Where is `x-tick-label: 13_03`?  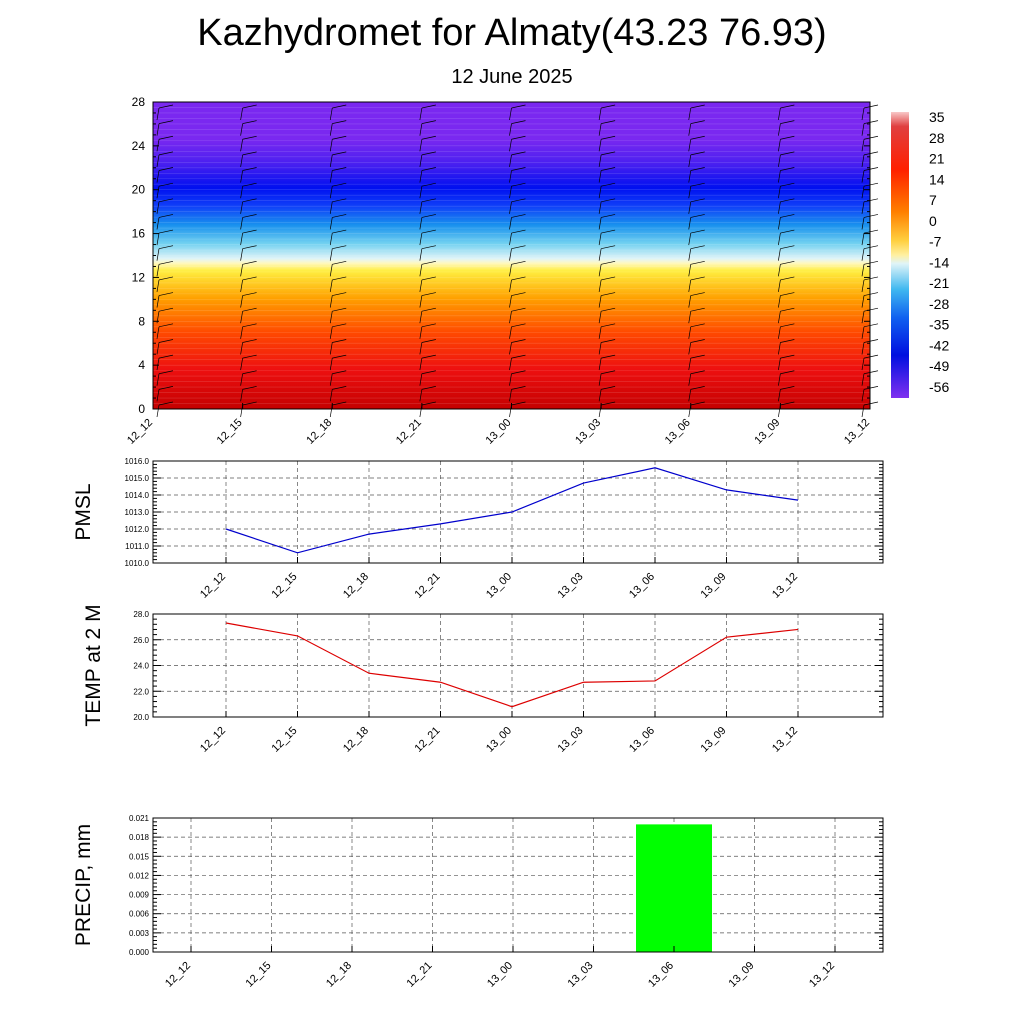 x-tick-label: 13_03 is located at coordinates (571, 586).